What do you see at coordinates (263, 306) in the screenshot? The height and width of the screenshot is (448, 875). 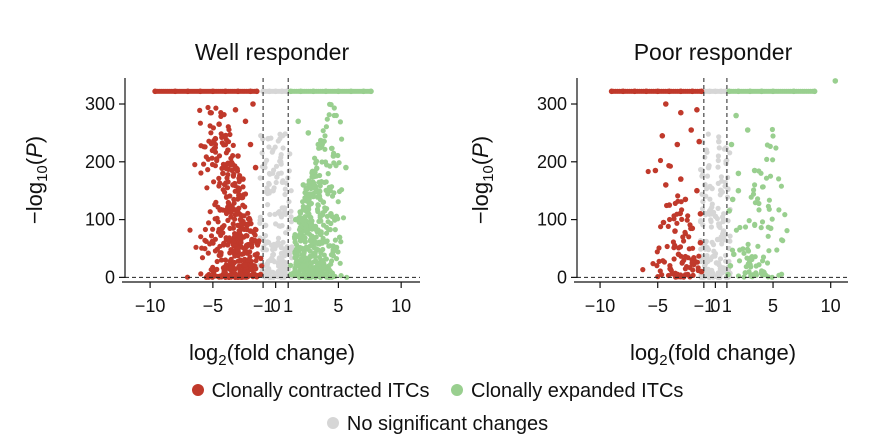 I see `x-tick-label: −1` at bounding box center [263, 306].